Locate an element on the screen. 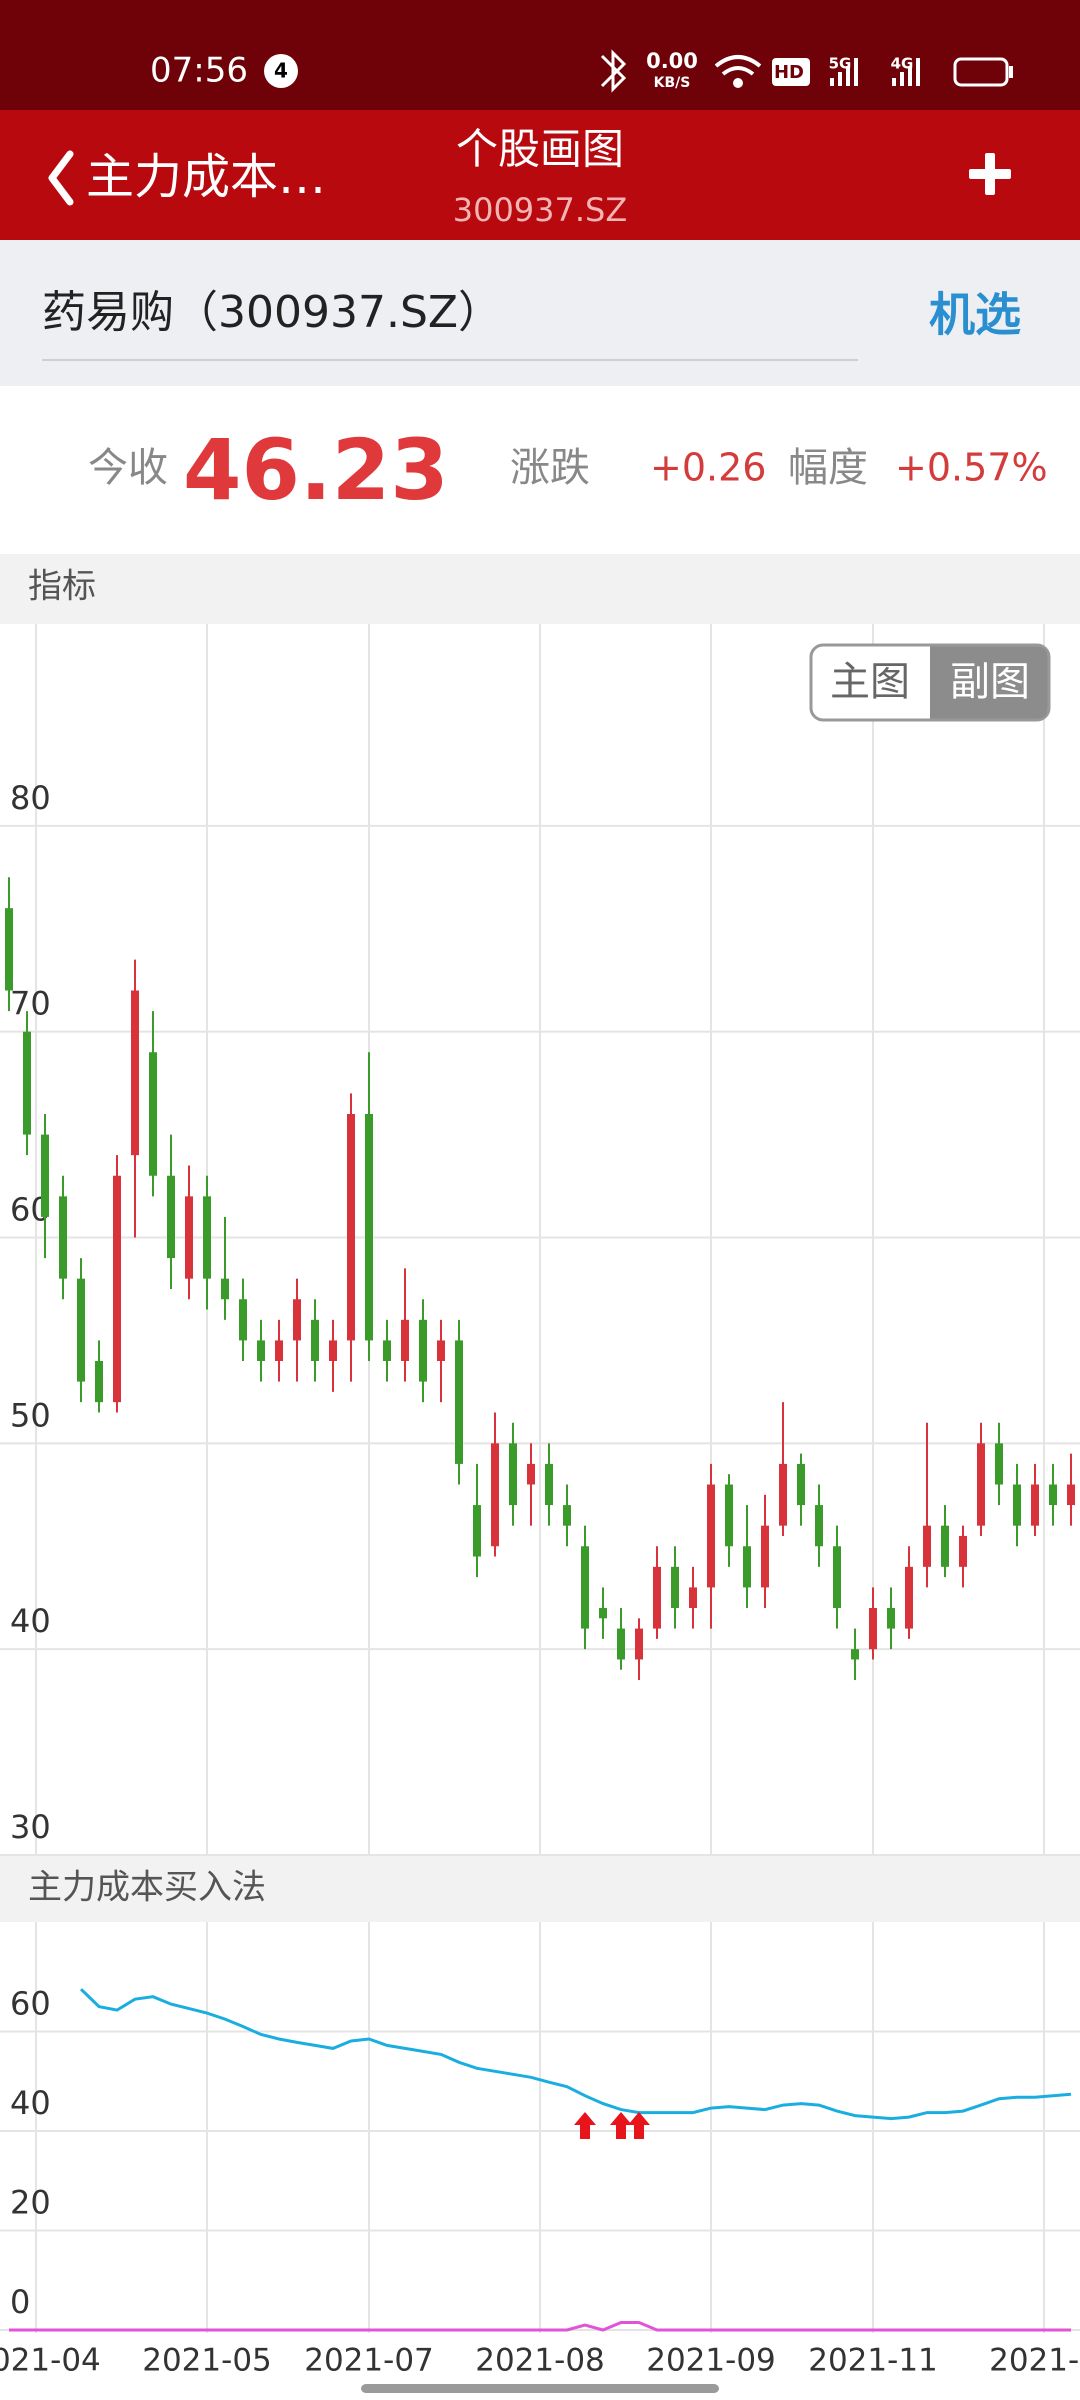  close-label: 今收 is located at coordinates (128, 468).